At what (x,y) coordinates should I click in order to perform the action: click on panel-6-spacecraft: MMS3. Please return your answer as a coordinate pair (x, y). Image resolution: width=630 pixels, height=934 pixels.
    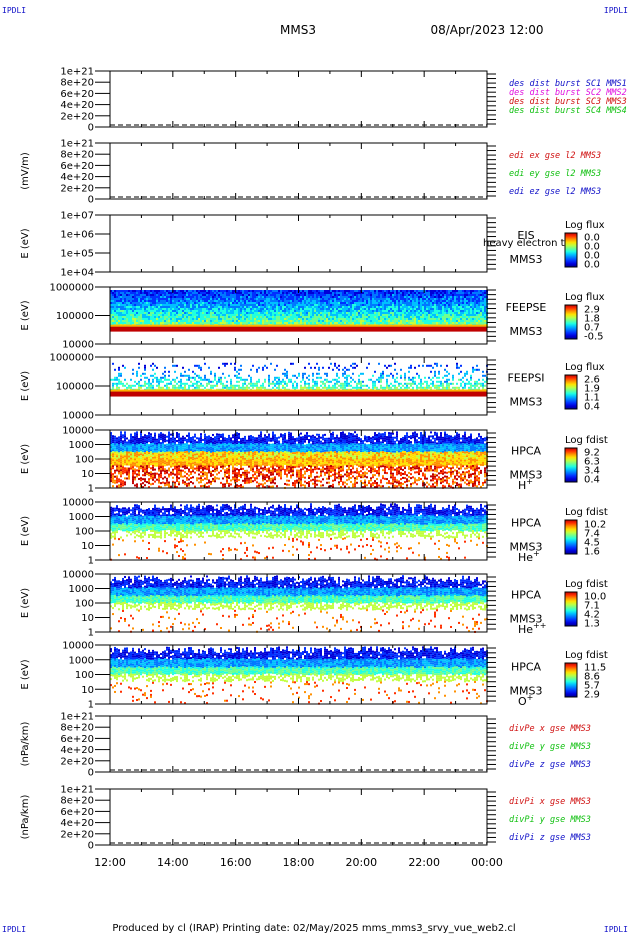
    Looking at the image, I should click on (526, 475).